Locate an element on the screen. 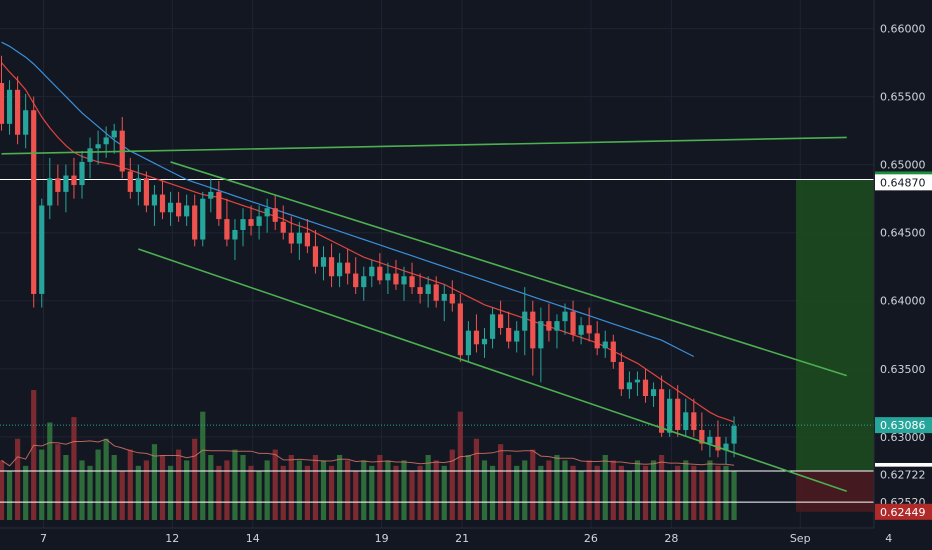 This screenshot has width=932, height=550. time-tick-label: 21 is located at coordinates (462, 538).